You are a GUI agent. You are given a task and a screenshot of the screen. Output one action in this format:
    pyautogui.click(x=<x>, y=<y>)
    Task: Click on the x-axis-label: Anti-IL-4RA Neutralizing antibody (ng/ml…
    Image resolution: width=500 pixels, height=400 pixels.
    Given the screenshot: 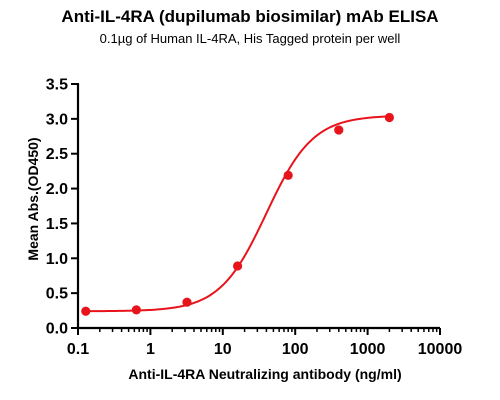 What is the action you would take?
    pyautogui.click(x=265, y=374)
    